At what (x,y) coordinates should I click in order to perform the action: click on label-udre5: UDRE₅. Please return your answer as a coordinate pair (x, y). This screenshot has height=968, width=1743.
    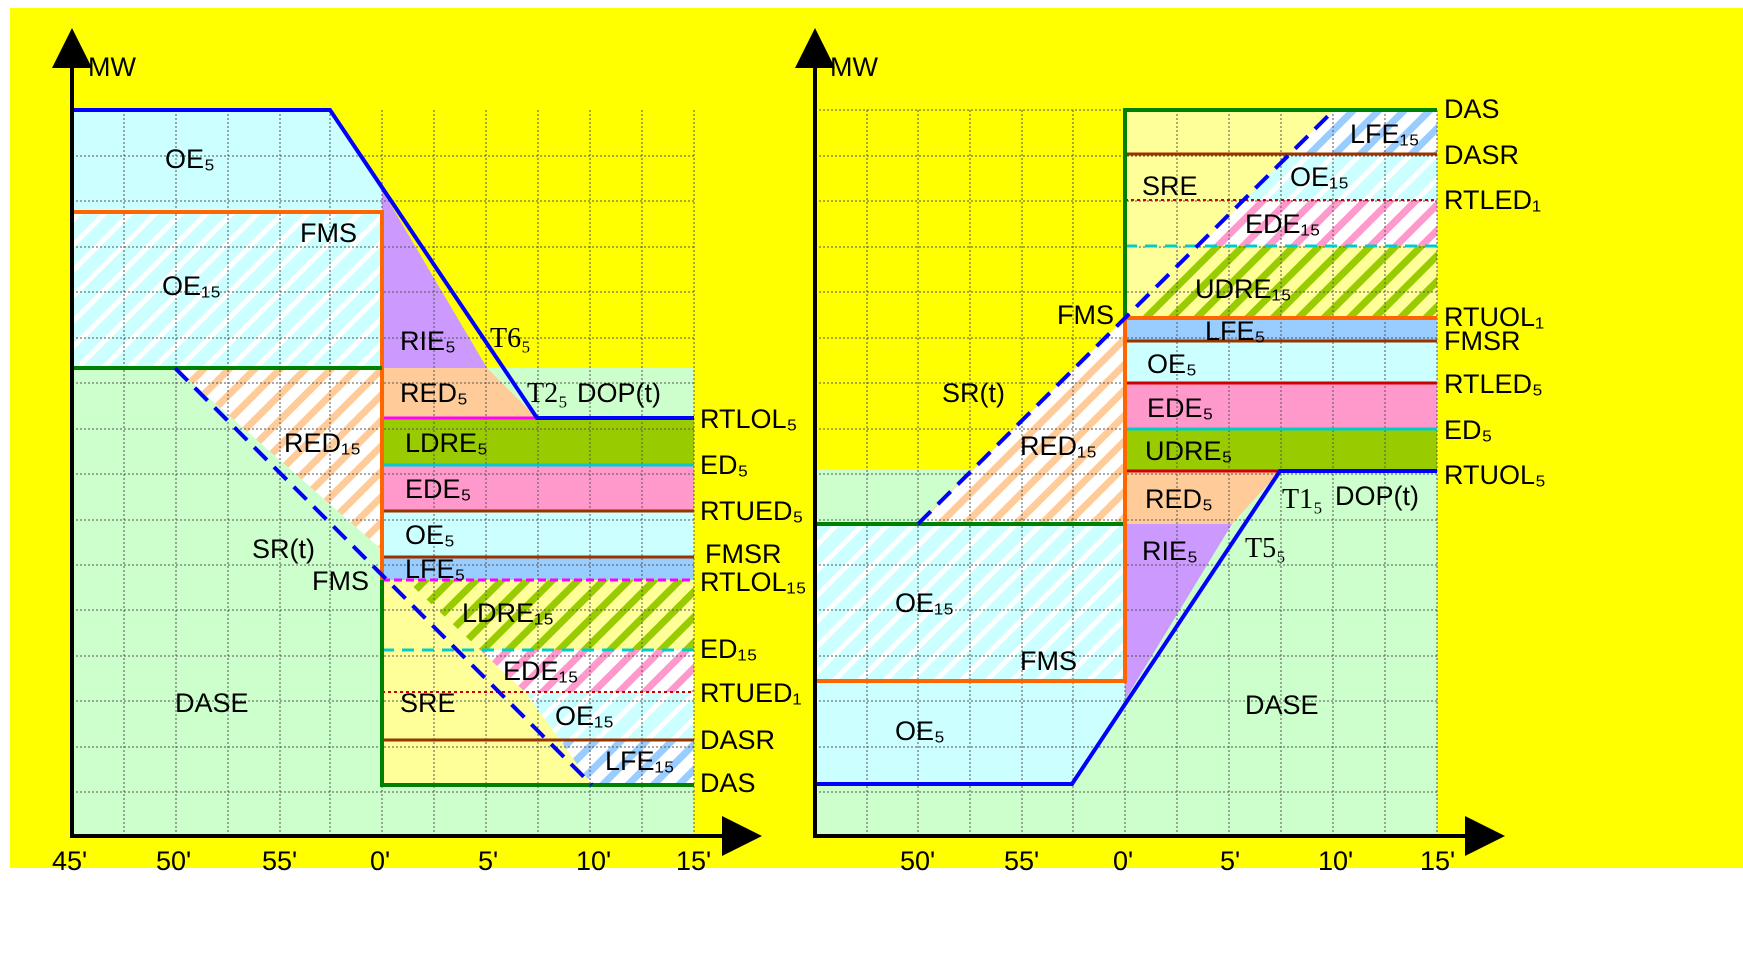
    Looking at the image, I should click on (1188, 451).